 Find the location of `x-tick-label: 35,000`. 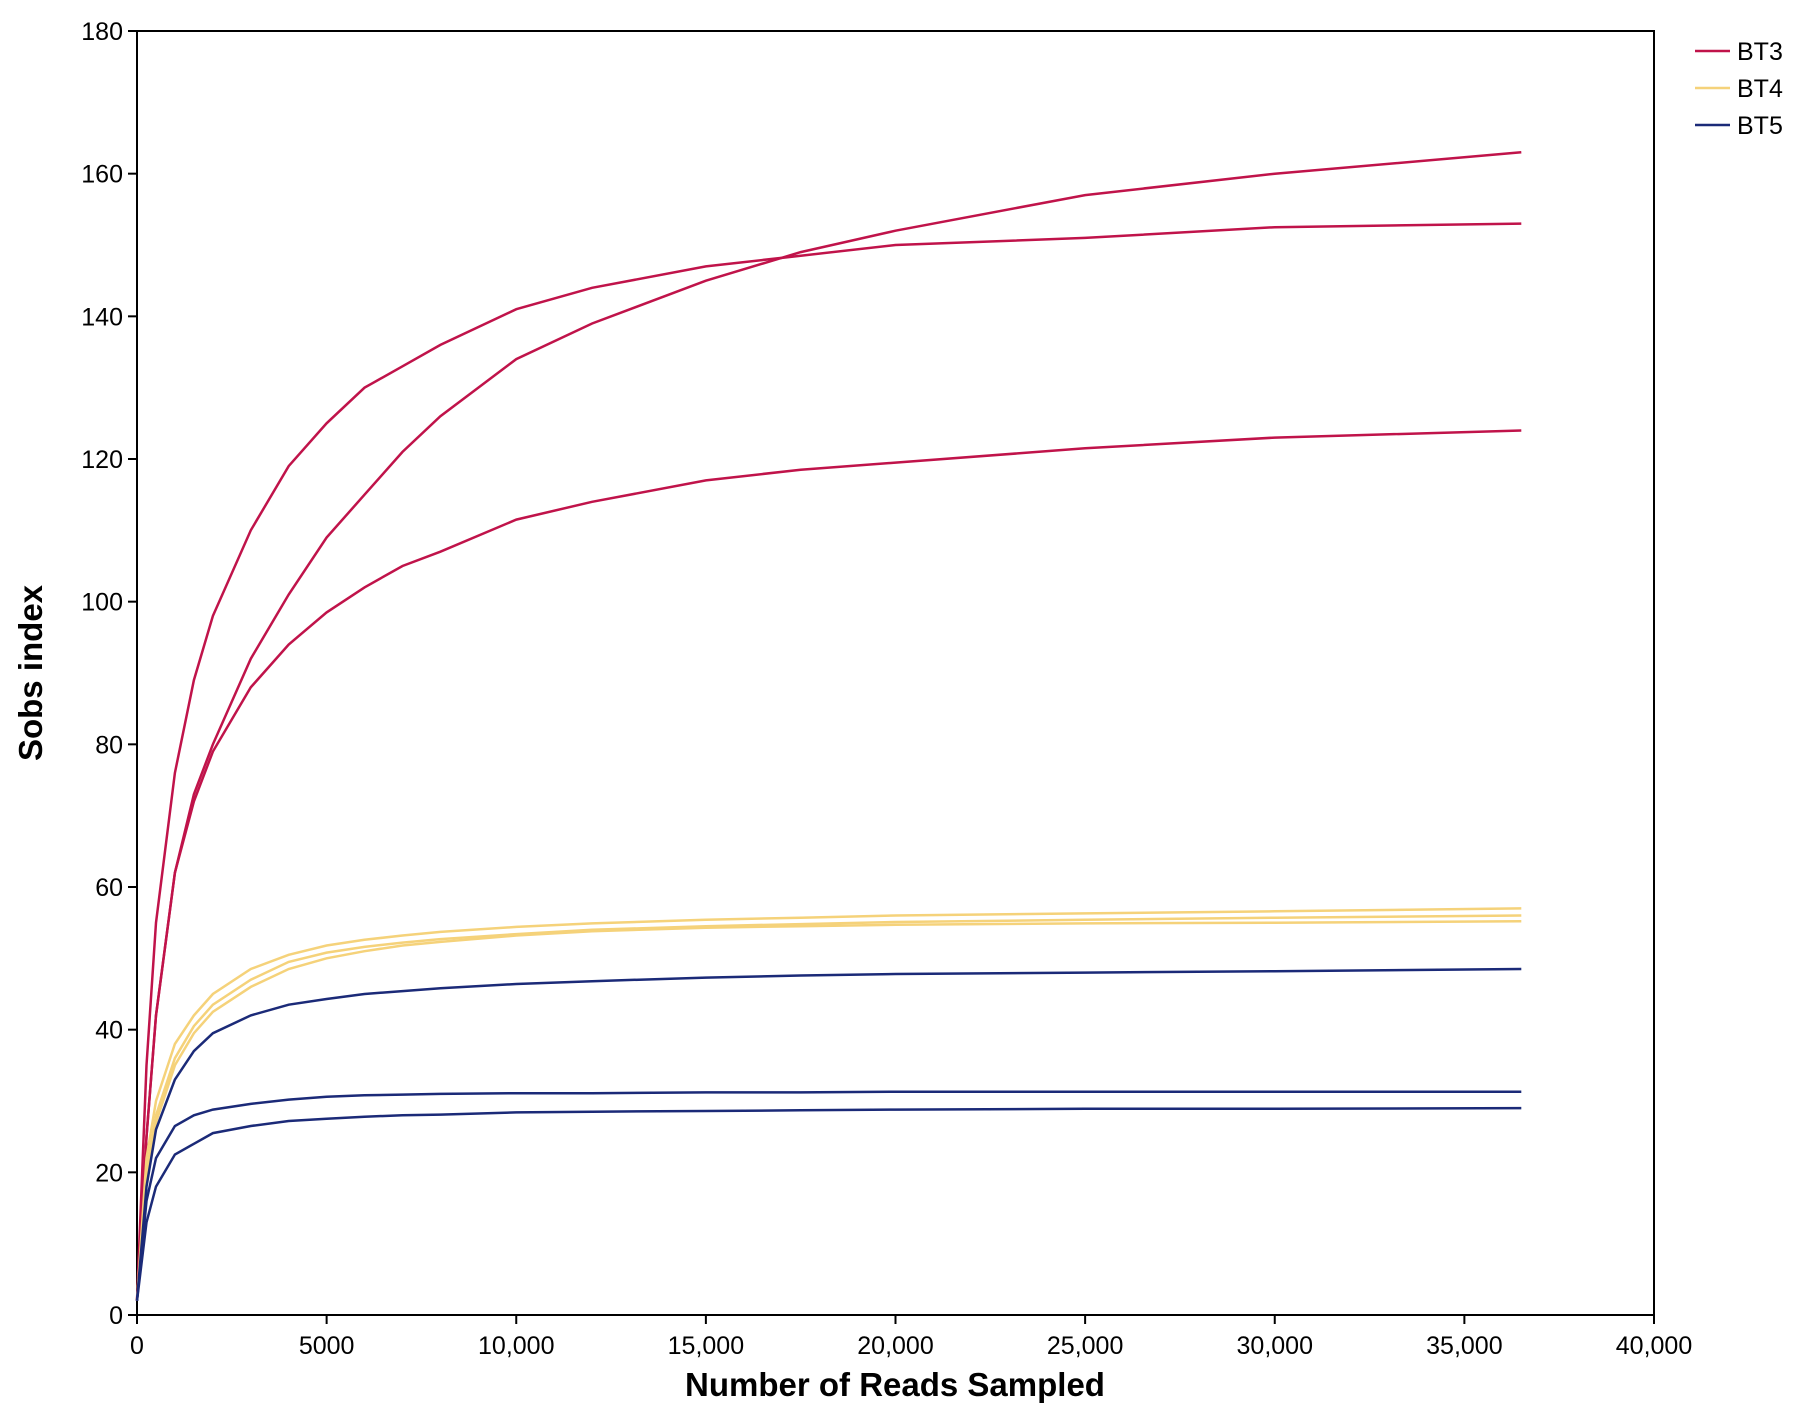

x-tick-label: 35,000 is located at coordinates (1464, 1346).